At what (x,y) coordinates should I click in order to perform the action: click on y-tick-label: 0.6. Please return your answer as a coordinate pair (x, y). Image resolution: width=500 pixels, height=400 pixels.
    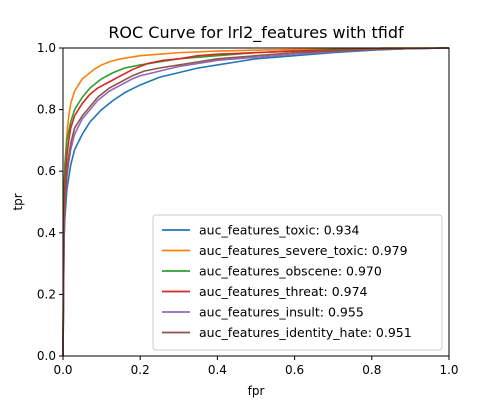
    Looking at the image, I should click on (46, 171).